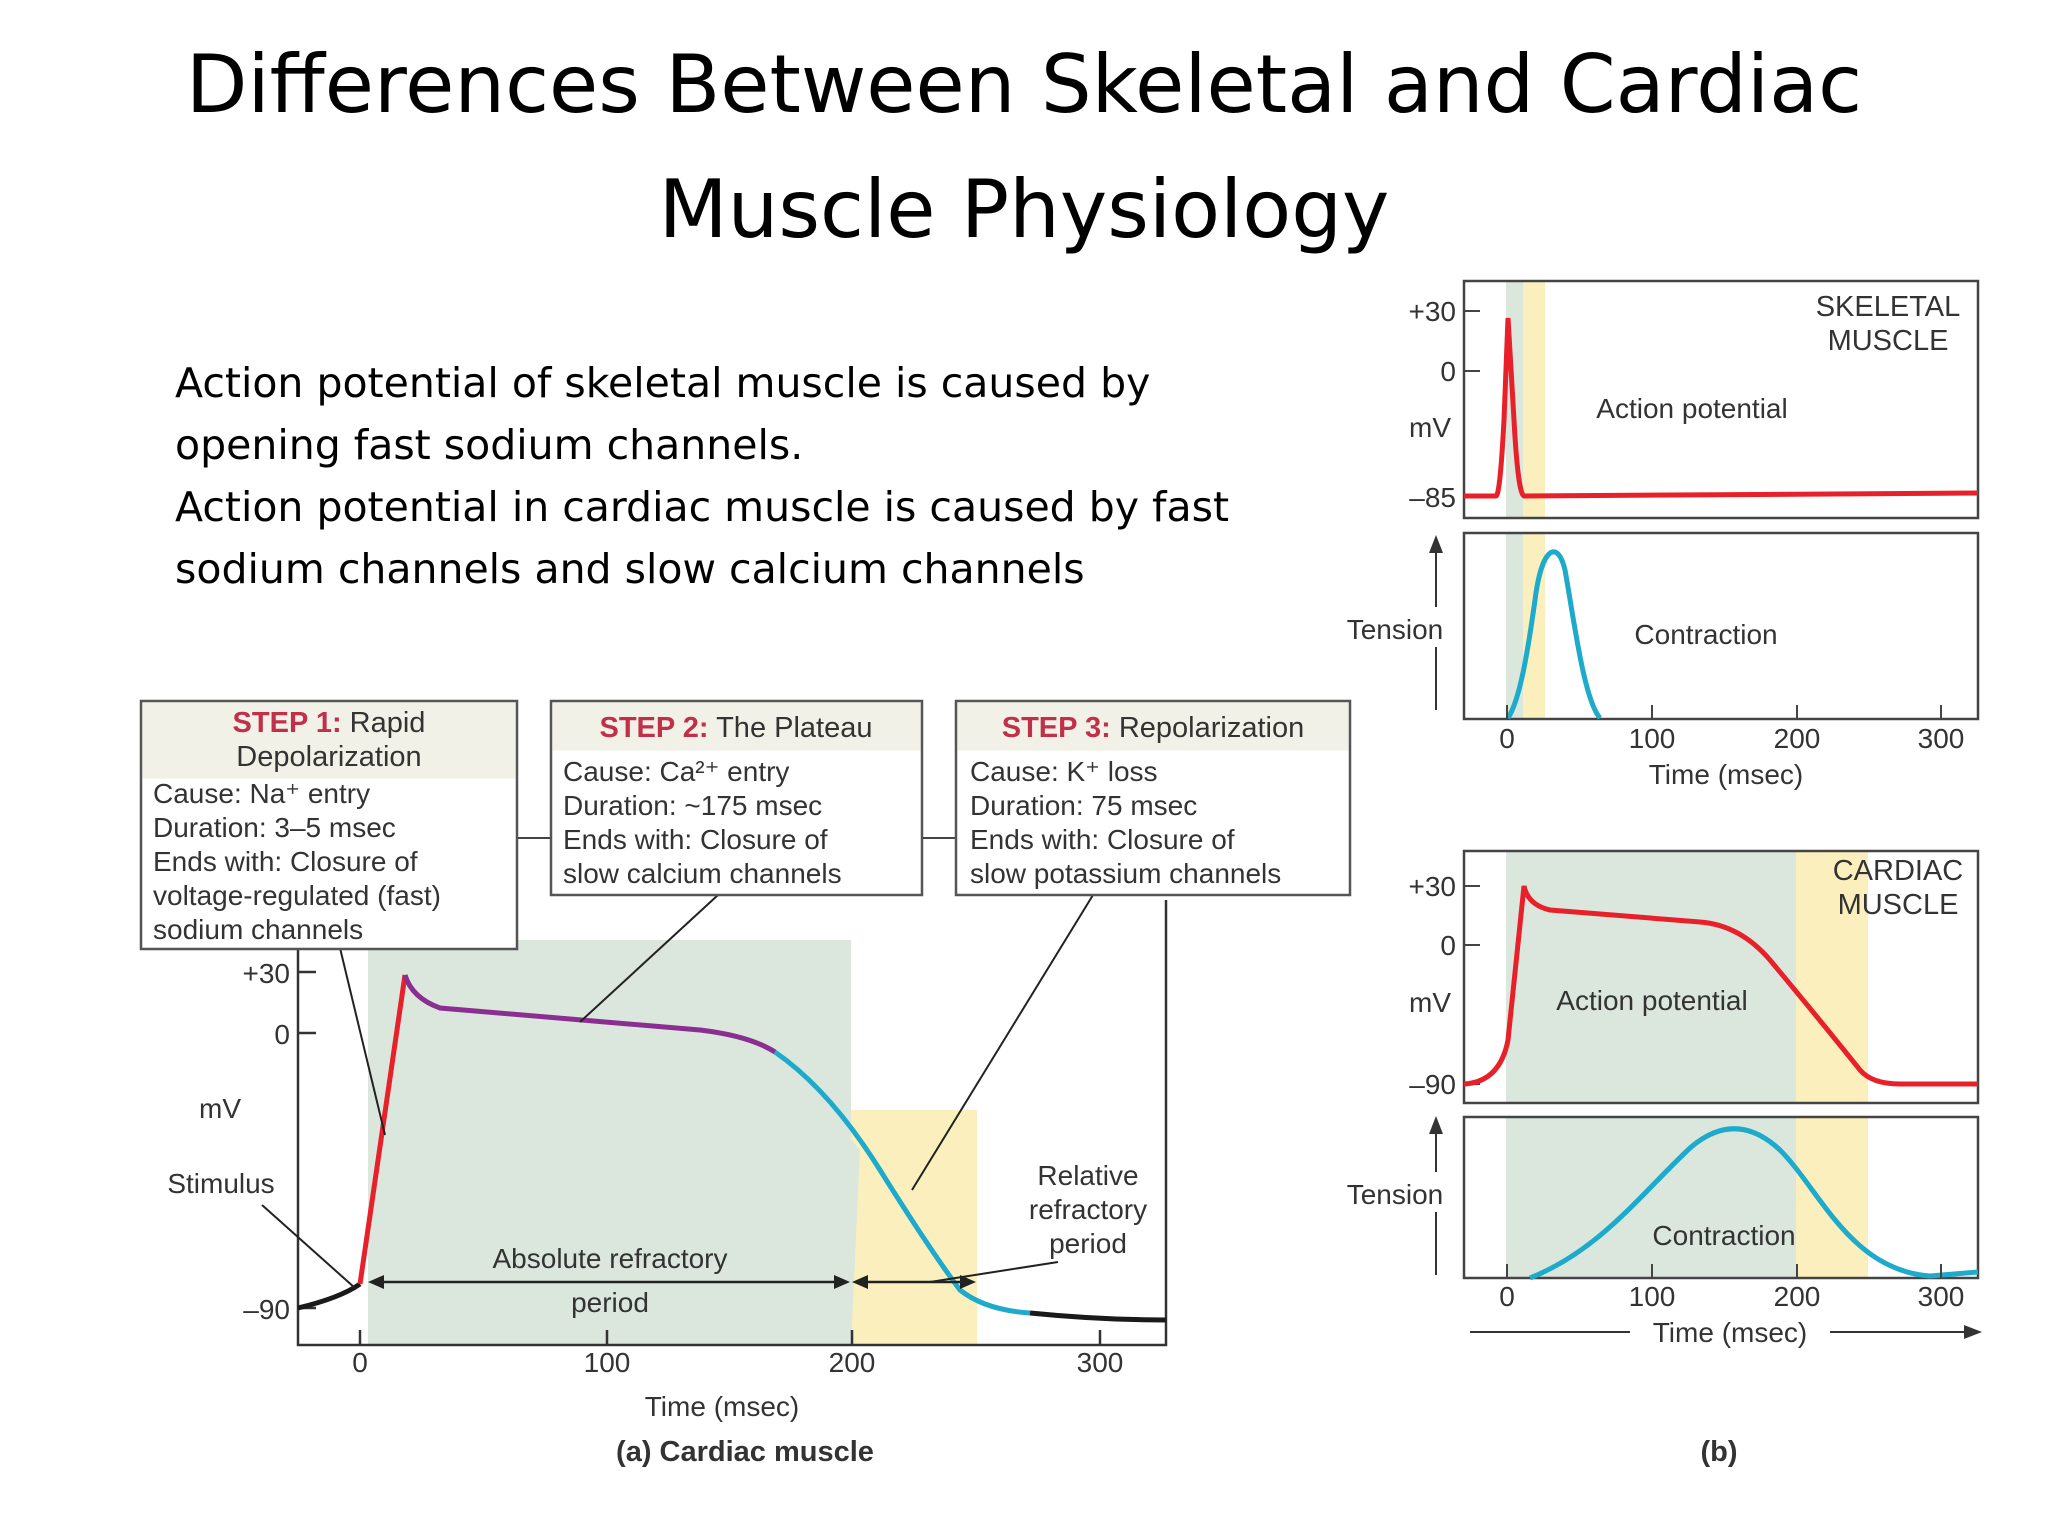 The width and height of the screenshot is (2048, 1536). I want to click on step3-line: Ends with: Closure of, so click(1102, 839).